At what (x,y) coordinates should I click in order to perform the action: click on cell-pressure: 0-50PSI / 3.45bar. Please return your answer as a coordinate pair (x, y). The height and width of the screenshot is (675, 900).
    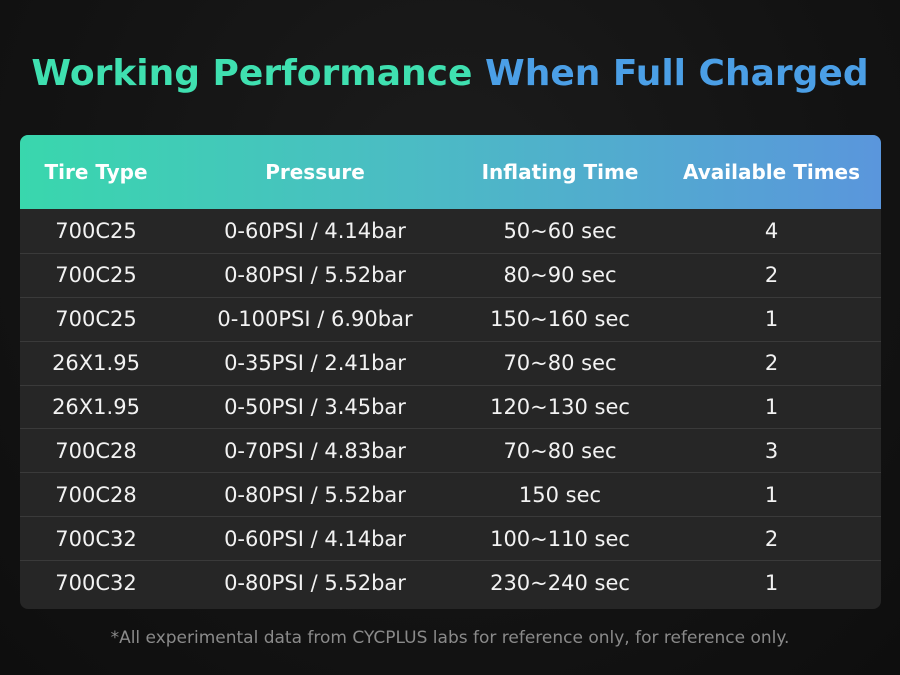
    Looking at the image, I should click on (315, 407).